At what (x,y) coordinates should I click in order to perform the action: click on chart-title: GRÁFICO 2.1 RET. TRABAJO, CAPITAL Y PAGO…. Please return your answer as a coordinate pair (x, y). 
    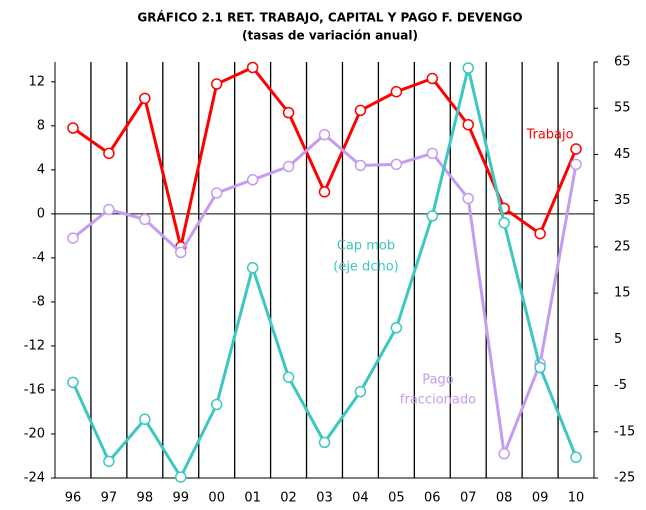
    Looking at the image, I should click on (329, 17).